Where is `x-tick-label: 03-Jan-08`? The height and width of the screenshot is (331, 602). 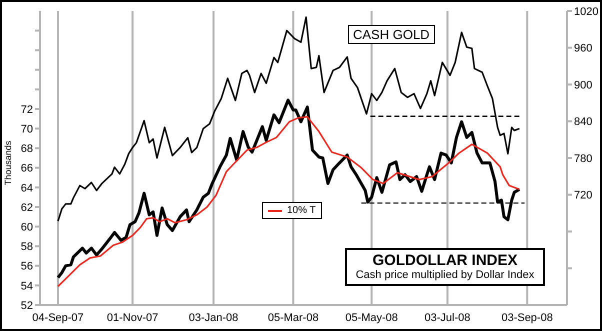
x-tick-label: 03-Jan-08 is located at coordinates (213, 318).